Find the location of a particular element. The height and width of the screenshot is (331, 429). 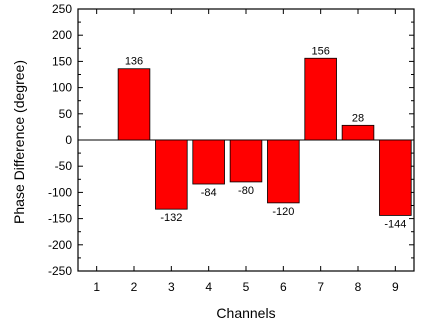

bar-value-label: 28 is located at coordinates (358, 118).